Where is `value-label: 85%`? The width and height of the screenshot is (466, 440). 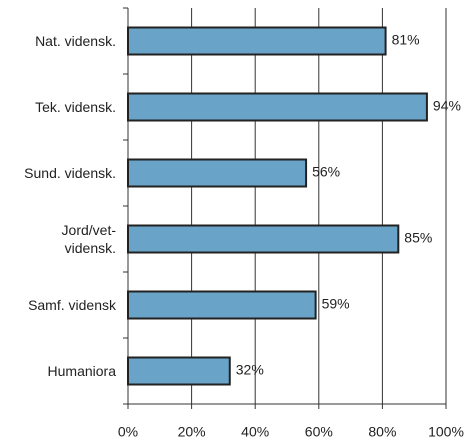 value-label: 85% is located at coordinates (418, 238).